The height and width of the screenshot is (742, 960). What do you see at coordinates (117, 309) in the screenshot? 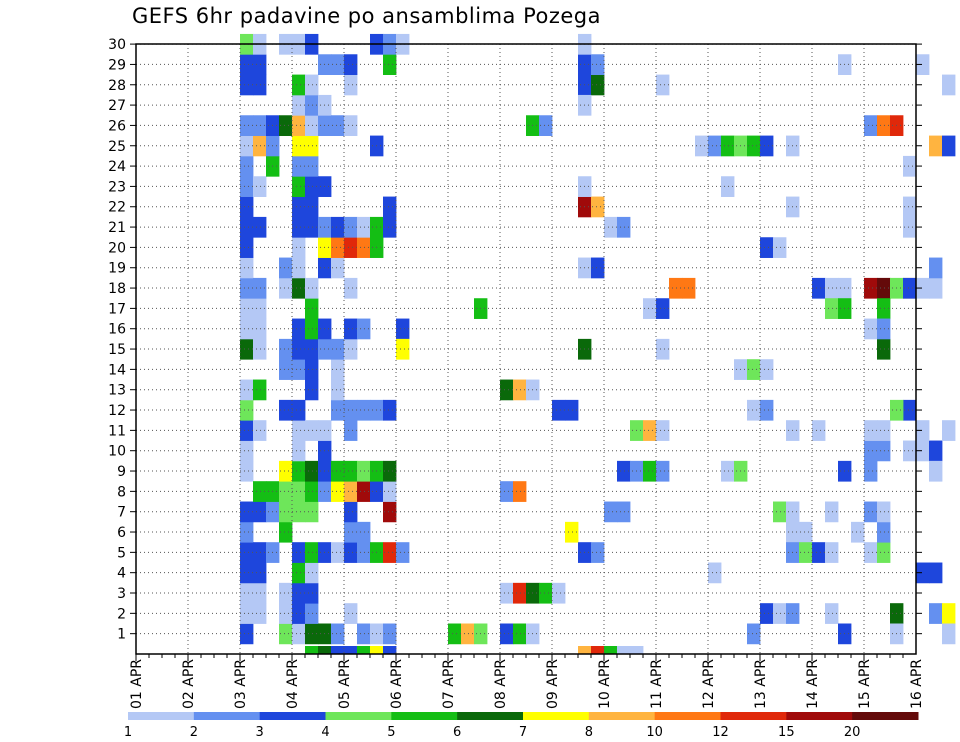
I see `y-tick-label: 17` at bounding box center [117, 309].